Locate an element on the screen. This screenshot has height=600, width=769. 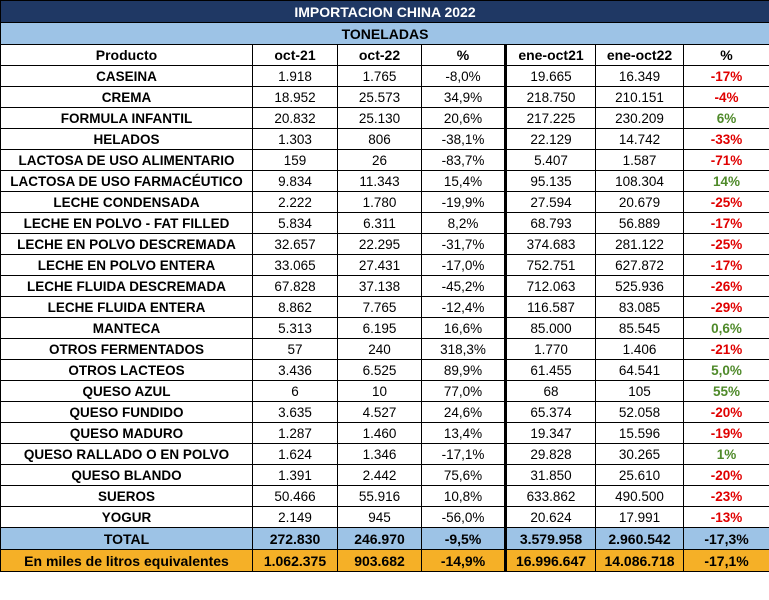
oct21-cell: 8.862 is located at coordinates (295, 307).